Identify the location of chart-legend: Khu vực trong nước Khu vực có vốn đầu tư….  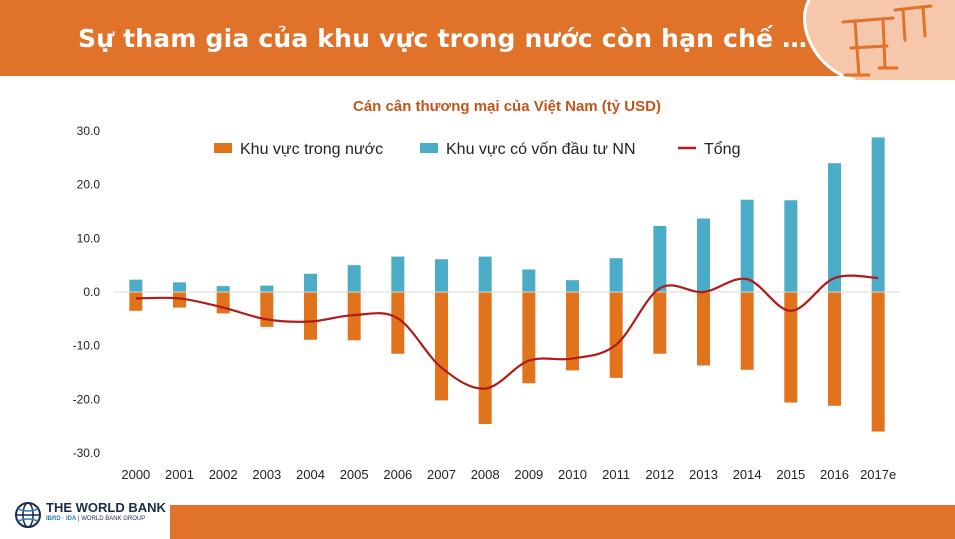
(477, 149).